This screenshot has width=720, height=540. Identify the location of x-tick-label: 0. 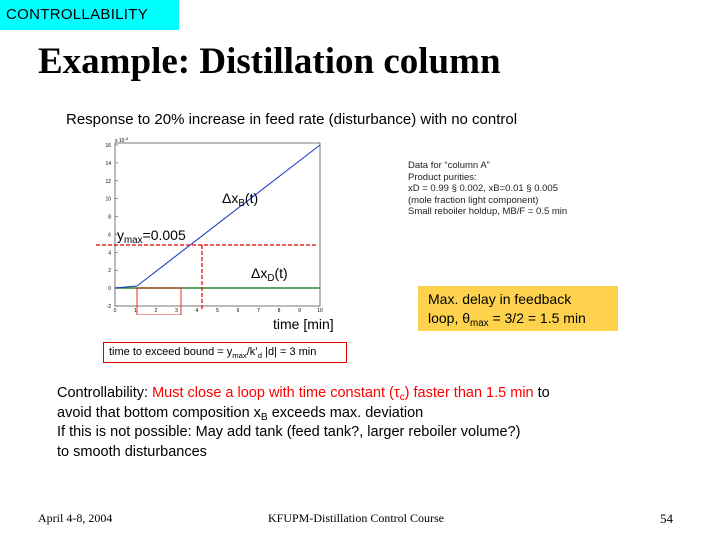
(115, 311).